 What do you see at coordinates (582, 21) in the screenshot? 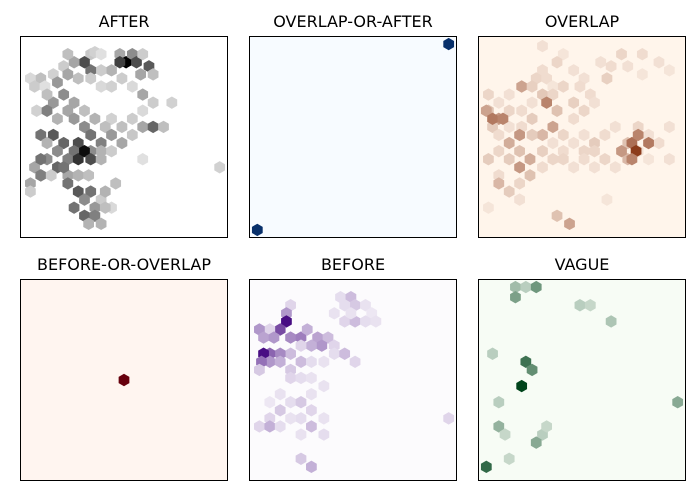
I see `panel-title: OVERLAP` at bounding box center [582, 21].